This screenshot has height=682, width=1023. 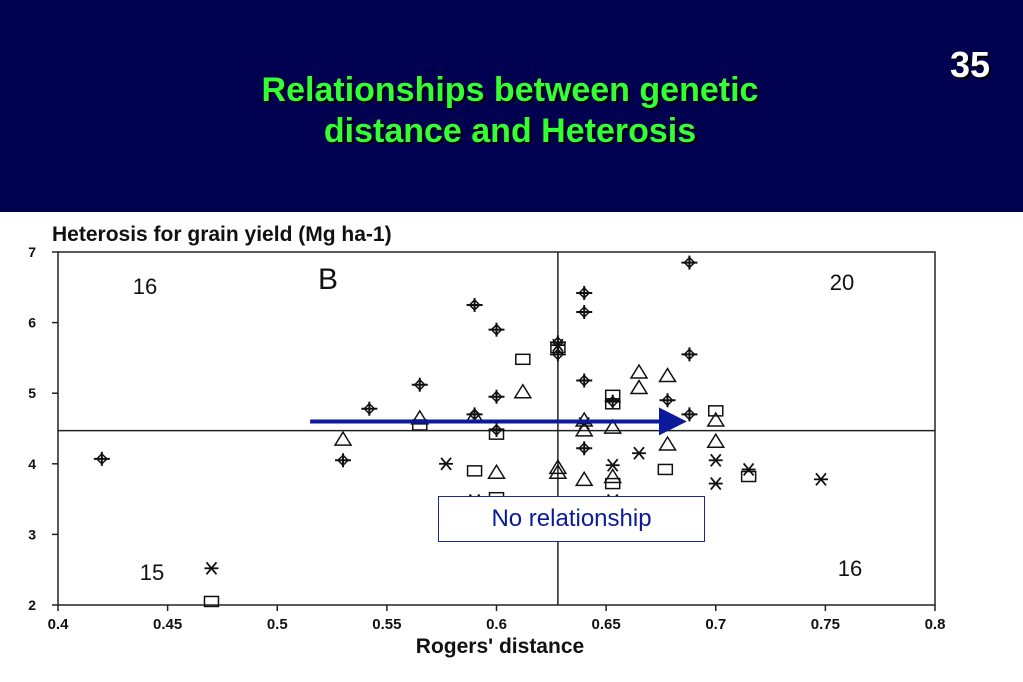 What do you see at coordinates (32, 534) in the screenshot?
I see `y-tick-label: 3` at bounding box center [32, 534].